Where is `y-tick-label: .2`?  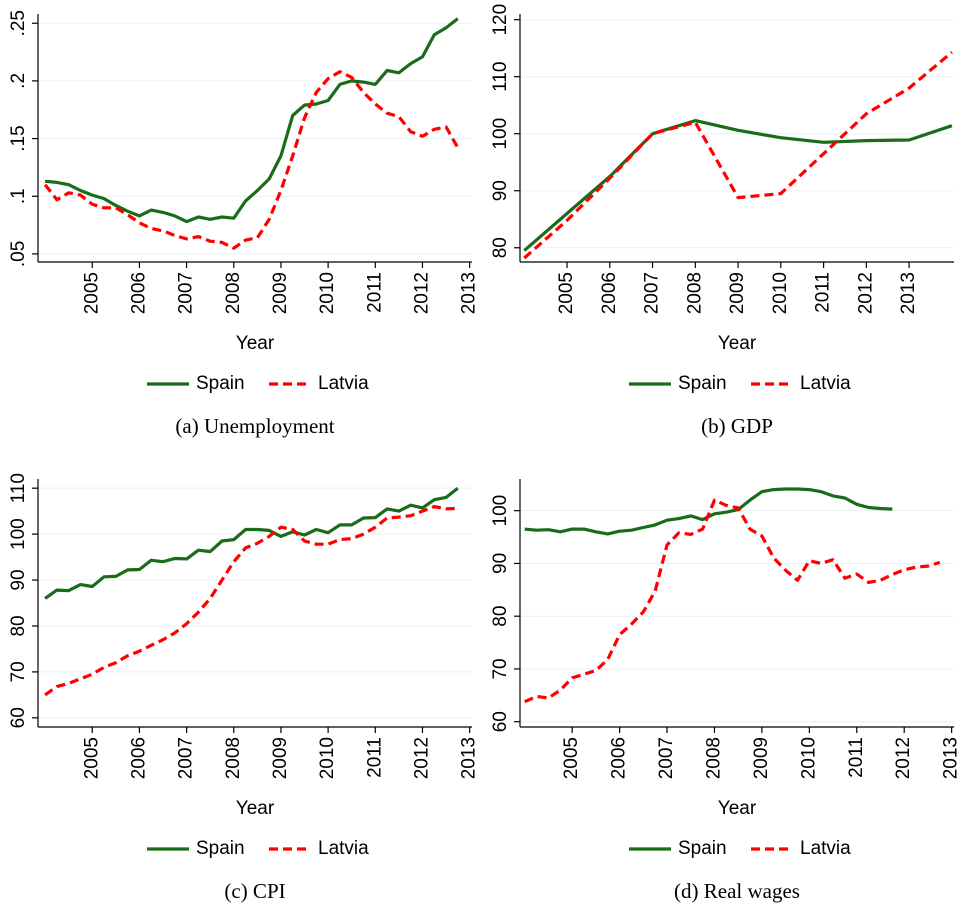 y-tick-label: .2 is located at coordinates (18, 81).